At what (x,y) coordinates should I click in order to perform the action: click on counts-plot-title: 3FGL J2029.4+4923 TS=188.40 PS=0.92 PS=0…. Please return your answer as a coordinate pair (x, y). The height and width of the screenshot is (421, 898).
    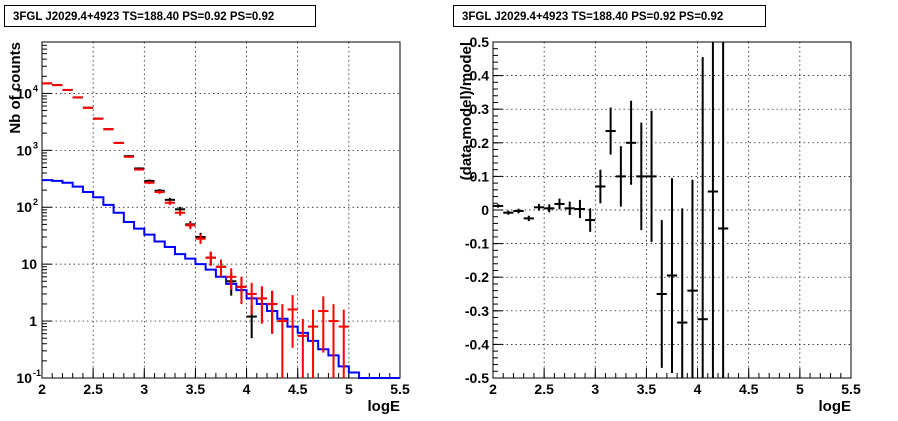
    Looking at the image, I should click on (160, 16).